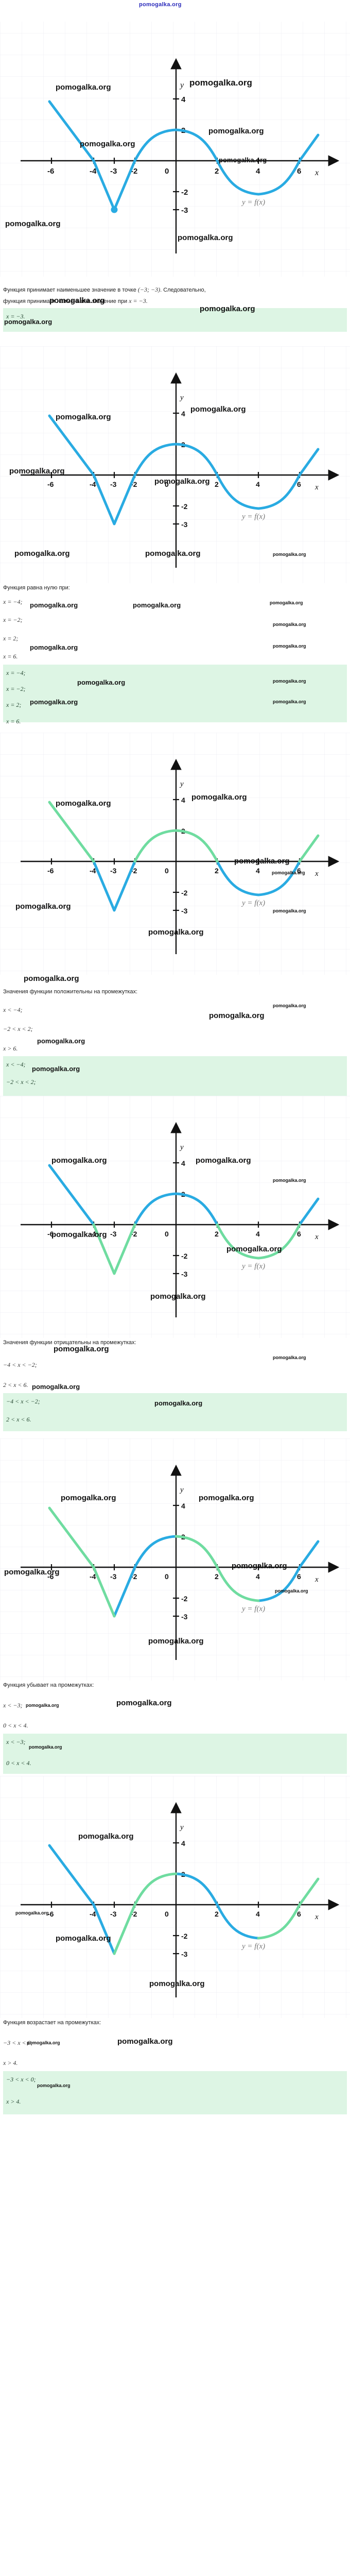 This screenshot has height=2576, width=350. What do you see at coordinates (175, 2092) in the screenshot?
I see `answer-box: −3 < x < 0; pomogalka.org x > 4.` at bounding box center [175, 2092].